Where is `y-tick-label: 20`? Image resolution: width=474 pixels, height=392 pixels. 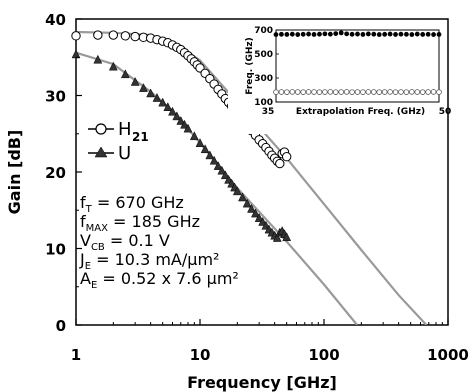
y-tick-label: 20 is located at coordinates (55, 173).